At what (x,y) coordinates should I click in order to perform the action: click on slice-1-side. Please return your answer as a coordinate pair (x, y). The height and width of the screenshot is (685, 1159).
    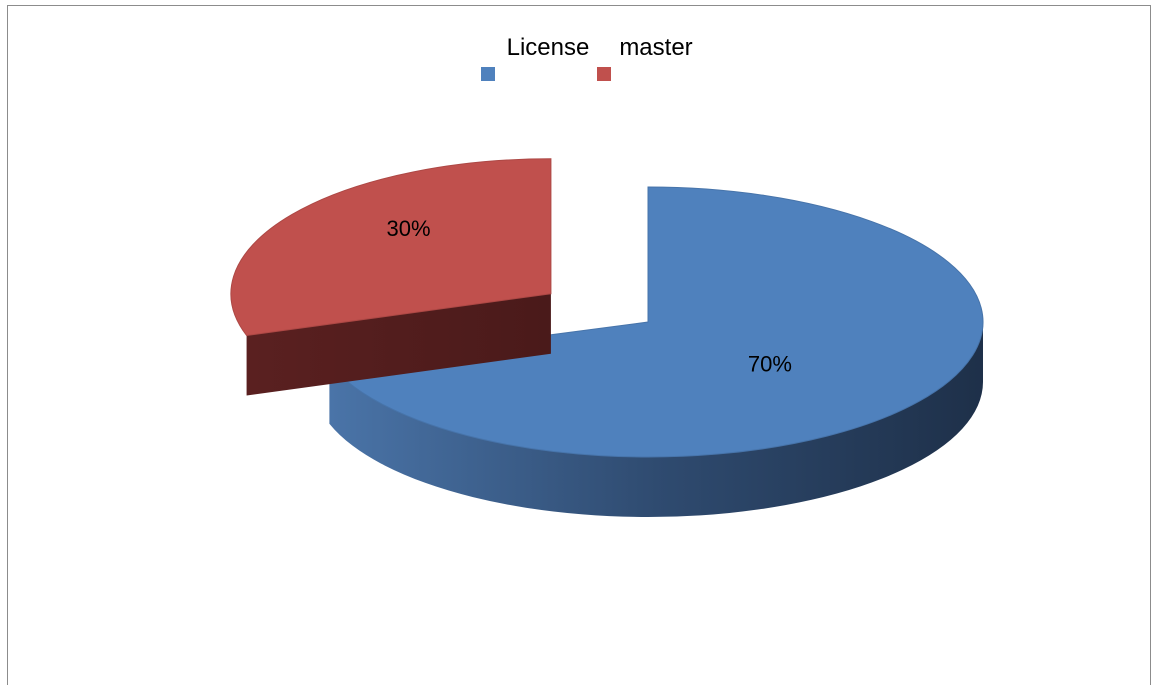
    Looking at the image, I should click on (398, 344).